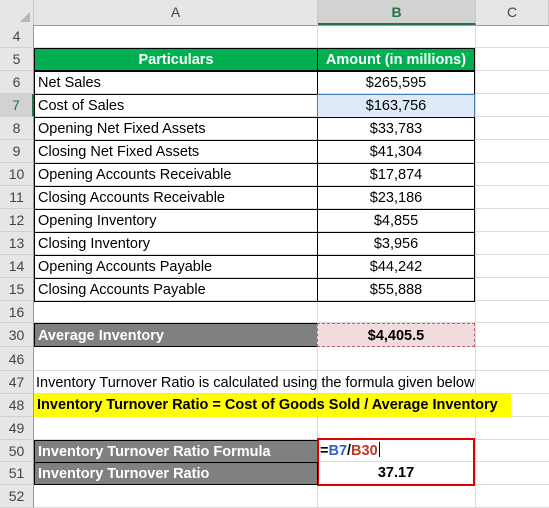 This screenshot has width=549, height=508. What do you see at coordinates (17, 12) in the screenshot?
I see `select-all-corner` at bounding box center [17, 12].